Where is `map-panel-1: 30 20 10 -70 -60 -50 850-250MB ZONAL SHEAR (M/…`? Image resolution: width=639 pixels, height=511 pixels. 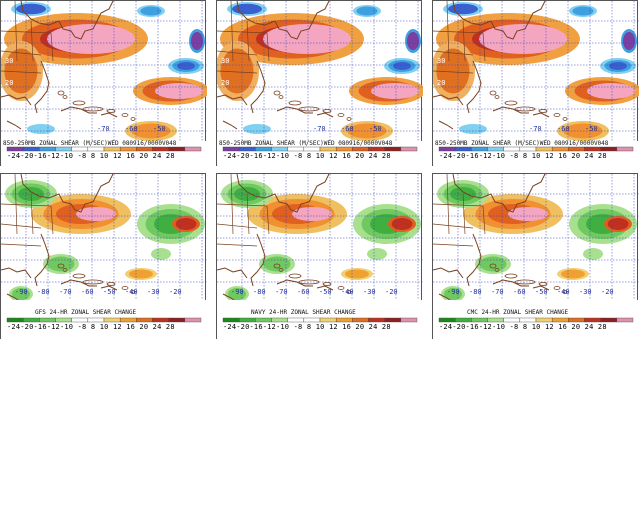
map-panel-1: 30 20 10 -70 -60 -50 850-250MB ZONAL SHEAR (M/… is located at coordinates (103, 83).